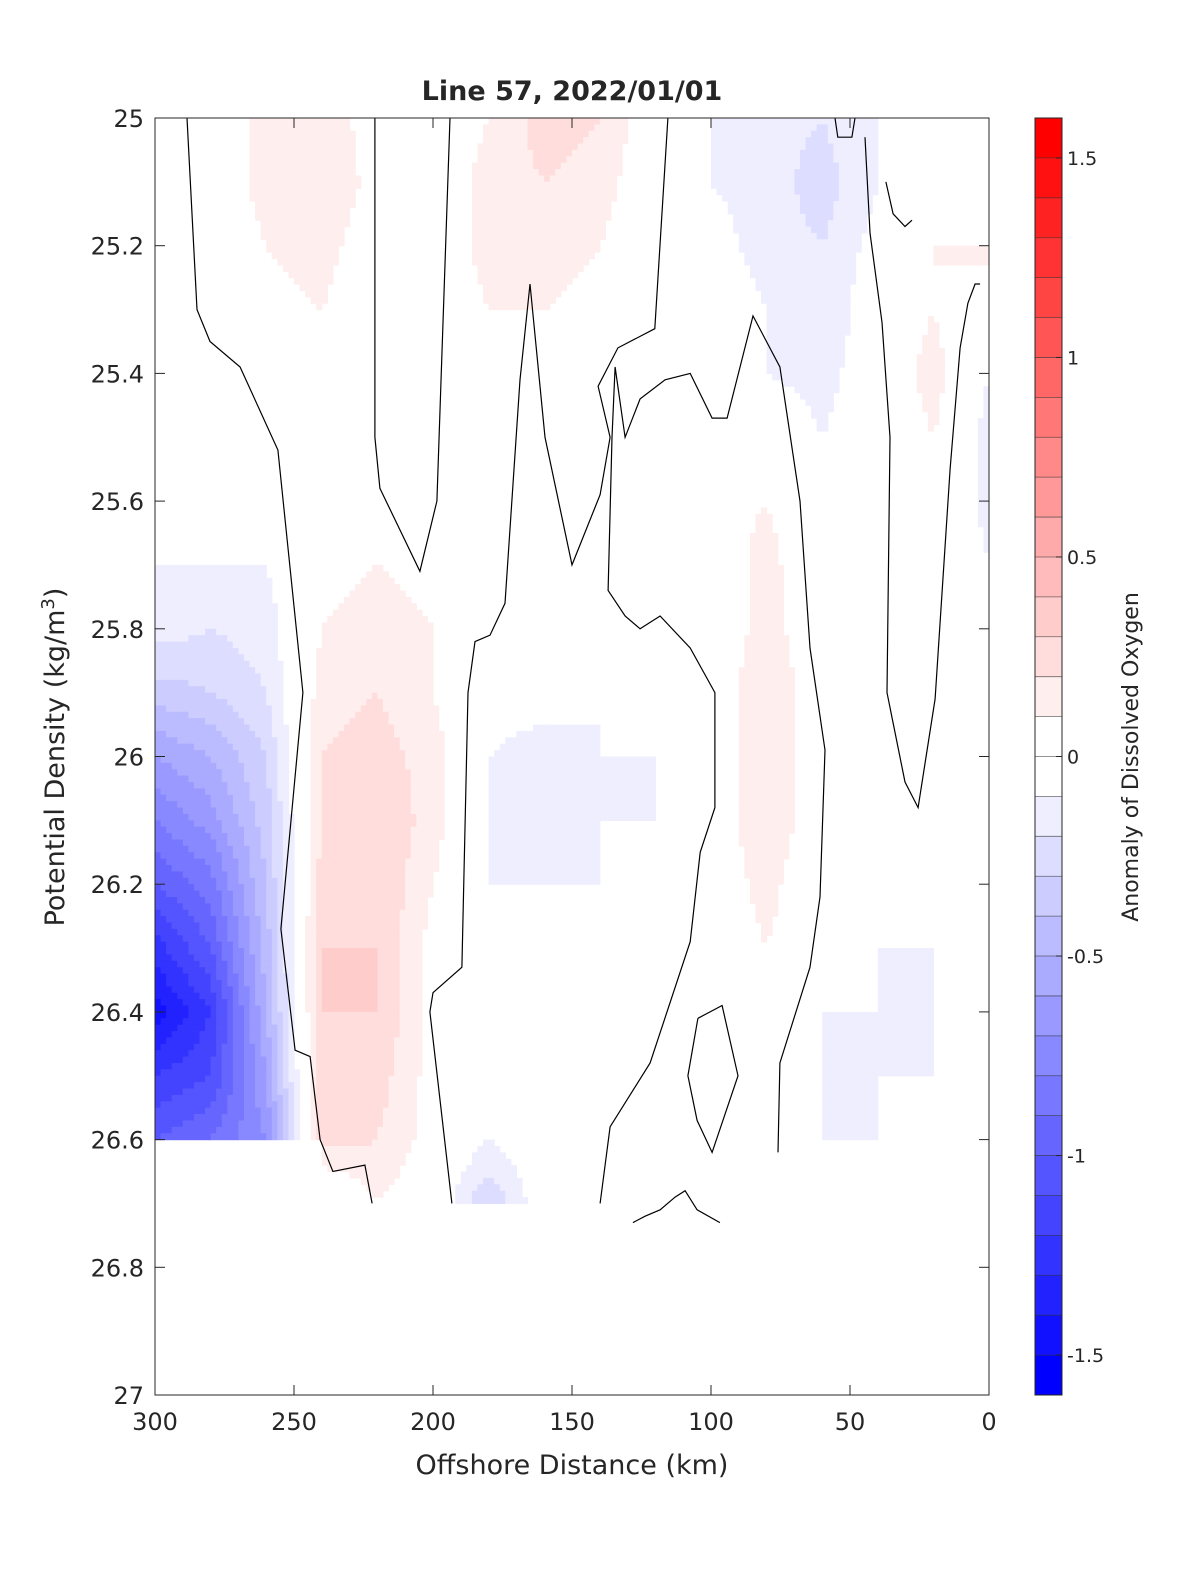 The image size is (1200, 1575). I want to click on y-tick-label: 25.2, so click(117, 247).